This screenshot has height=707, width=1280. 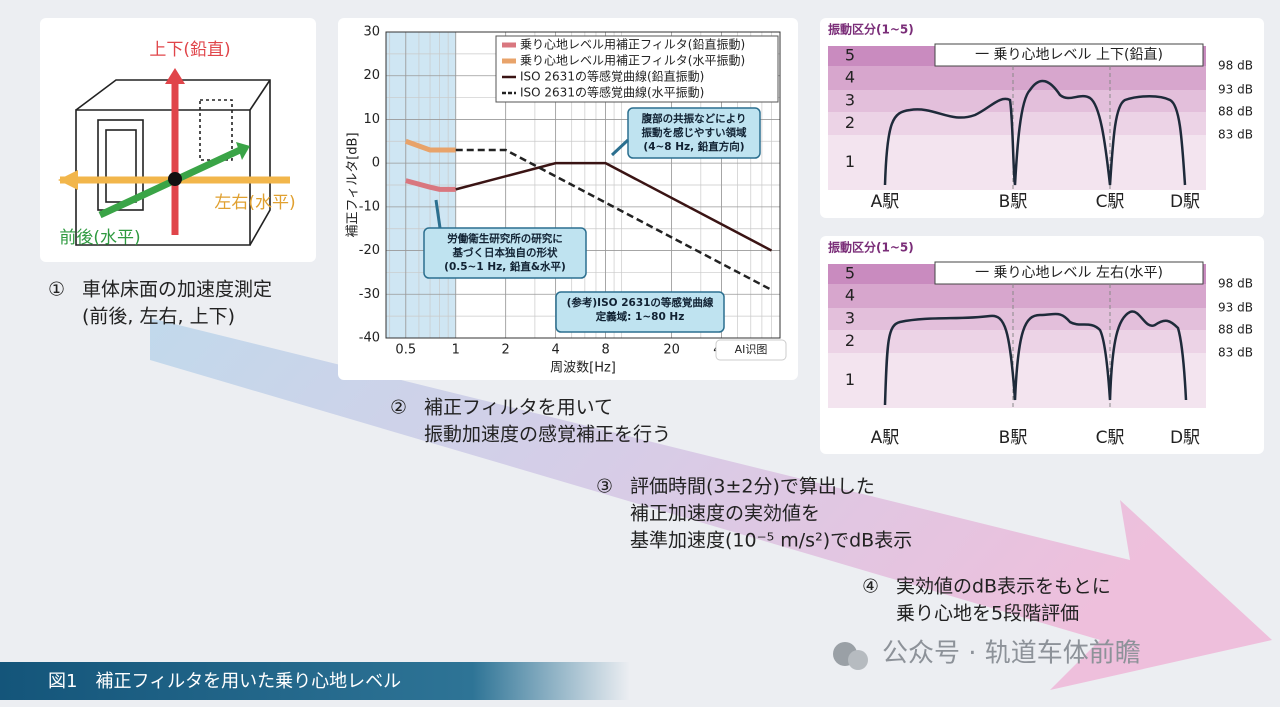 What do you see at coordinates (1003, 587) in the screenshot?
I see `step-text: 実効値のdB表示をもとに` at bounding box center [1003, 587].